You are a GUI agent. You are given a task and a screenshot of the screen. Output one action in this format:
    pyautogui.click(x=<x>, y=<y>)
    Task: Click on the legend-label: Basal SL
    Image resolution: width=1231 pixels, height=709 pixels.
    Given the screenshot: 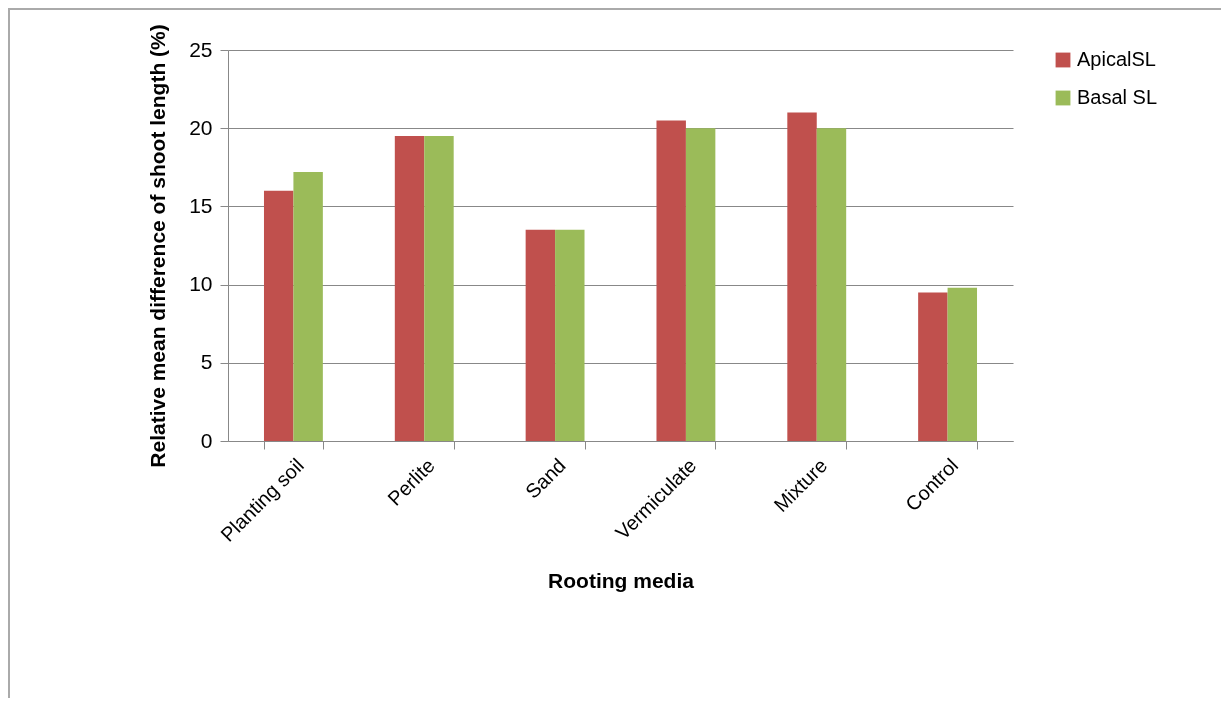 What is the action you would take?
    pyautogui.click(x=1117, y=97)
    